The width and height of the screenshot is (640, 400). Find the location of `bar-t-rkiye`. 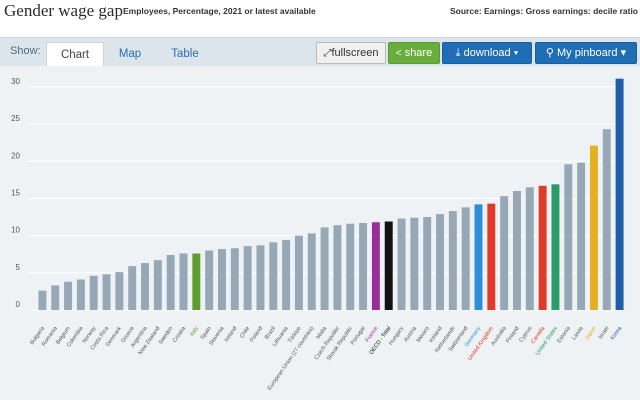

bar-t-rkiye is located at coordinates (298, 272).